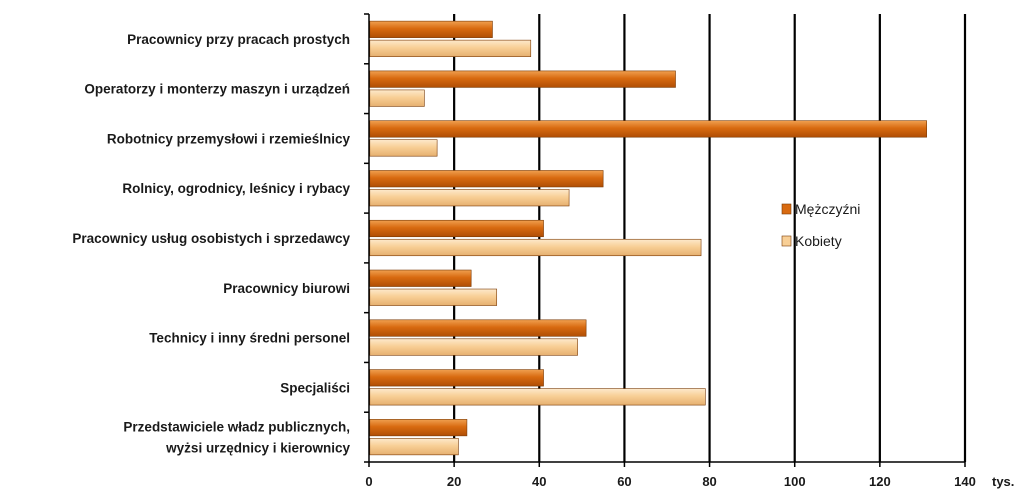 The width and height of the screenshot is (1023, 494). I want to click on category-label: Operatorzy i monterzy maszyn i urządzeń, so click(217, 89).